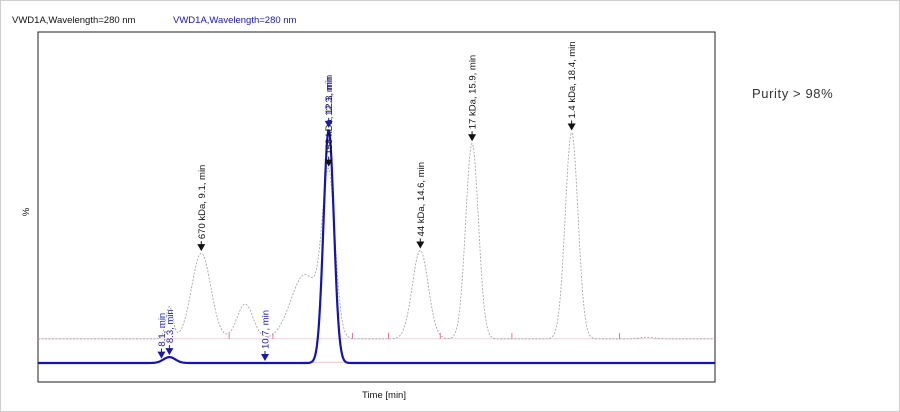 The width and height of the screenshot is (900, 412). What do you see at coordinates (384, 395) in the screenshot?
I see `x-axis-label: Time [min]` at bounding box center [384, 395].